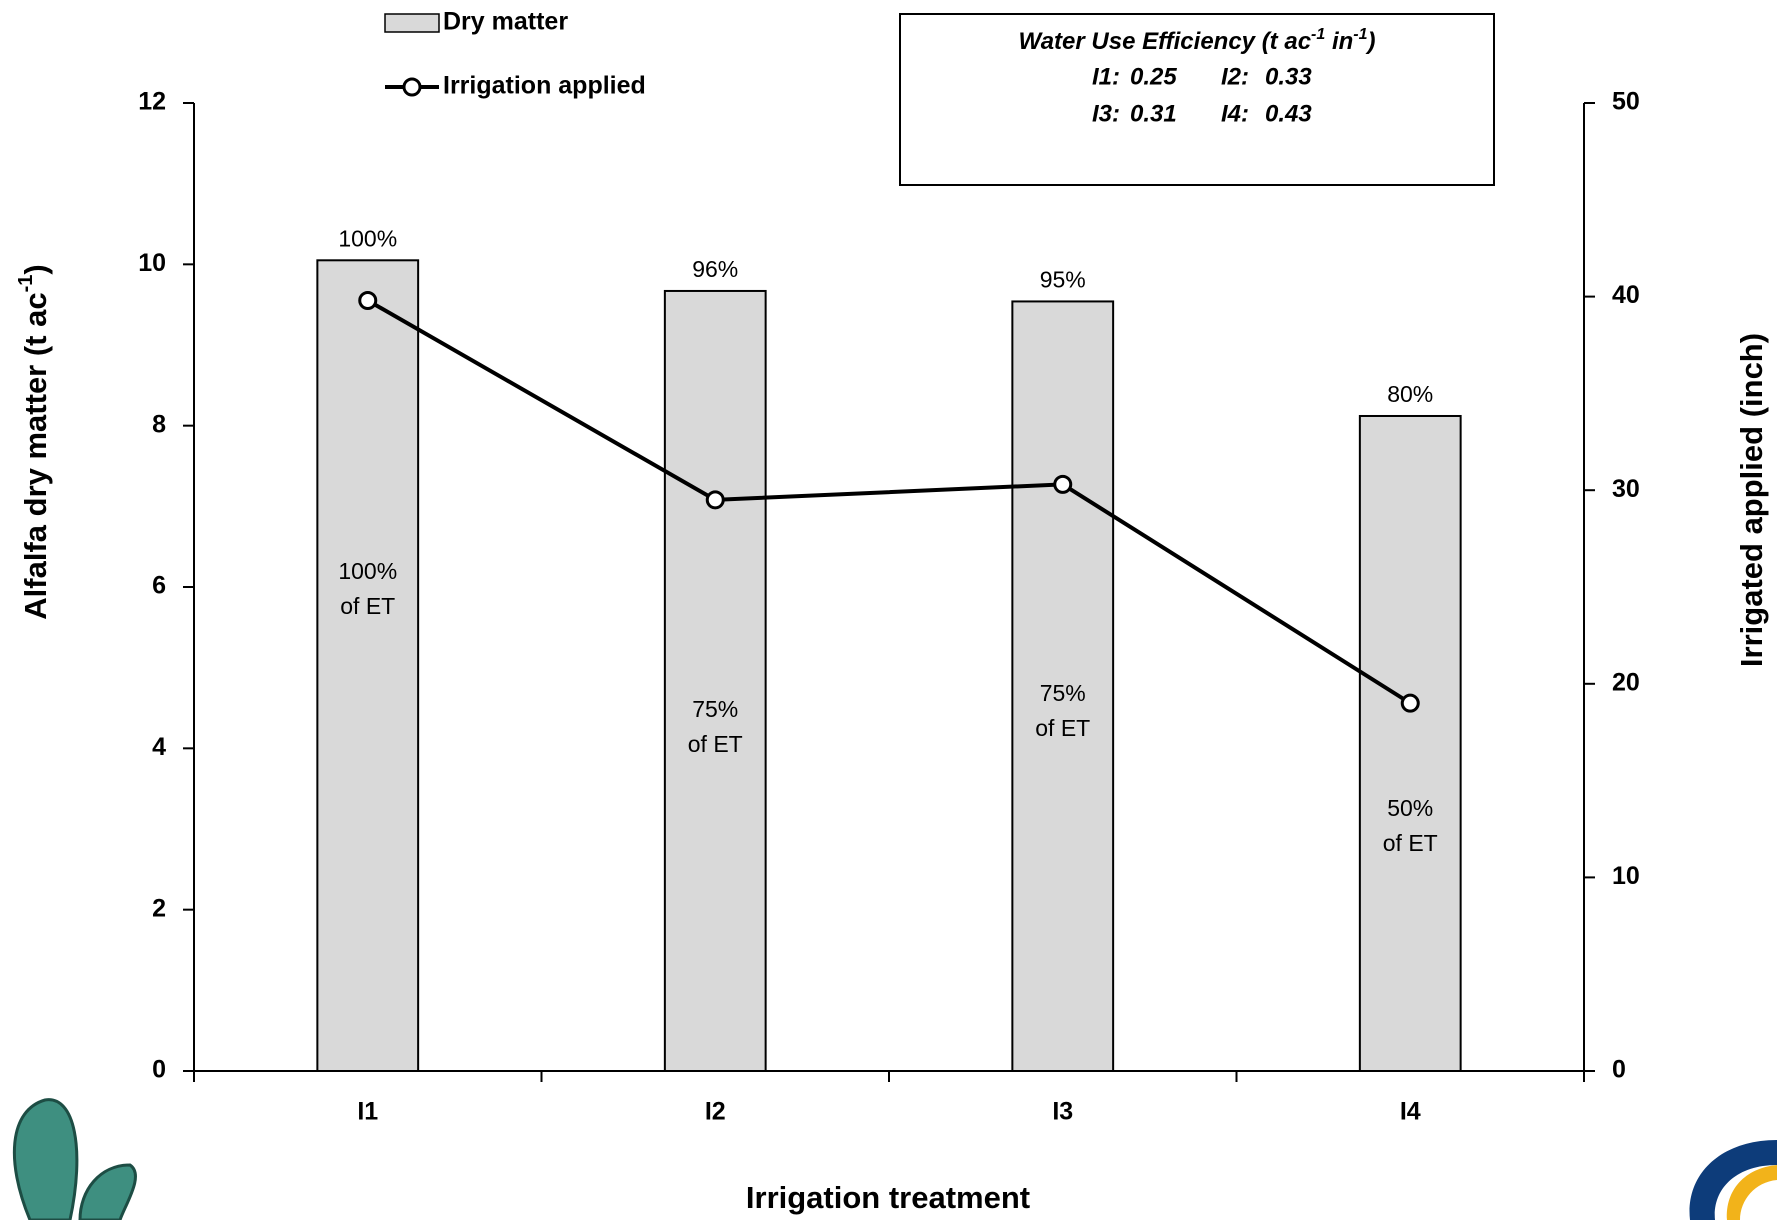 This screenshot has height=1220, width=1777. Describe the element at coordinates (1235, 76) in the screenshot. I see `wue-label: I2:` at that location.